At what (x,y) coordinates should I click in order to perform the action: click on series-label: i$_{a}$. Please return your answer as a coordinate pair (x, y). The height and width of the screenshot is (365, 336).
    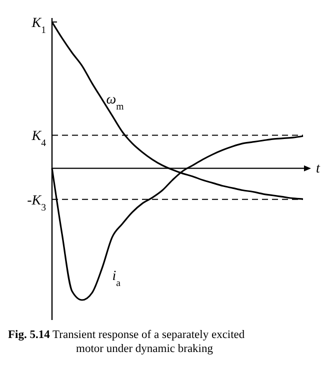
    Looking at the image, I should click on (117, 278).